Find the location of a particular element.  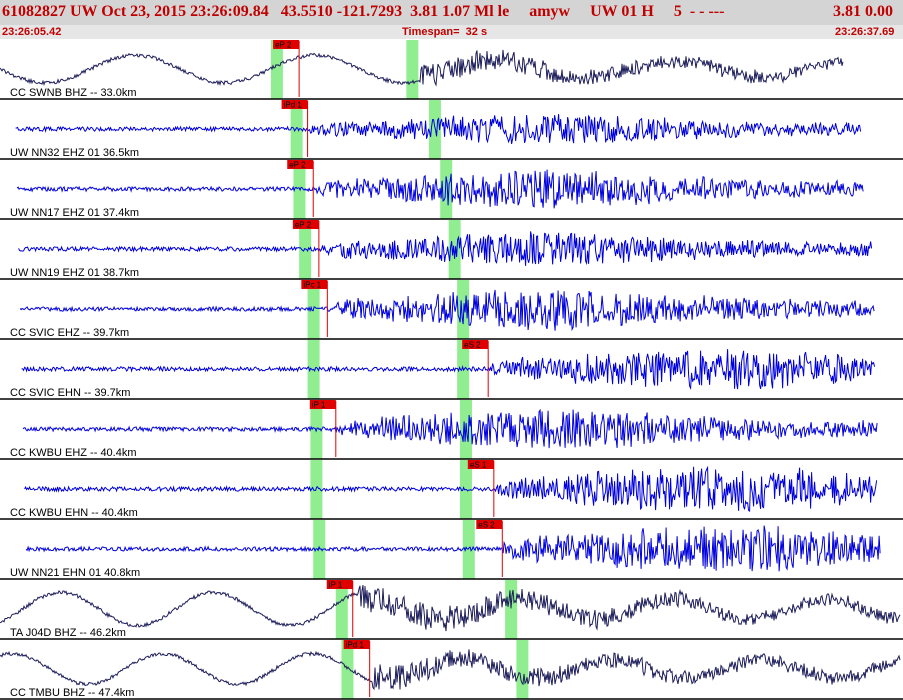

time-axis-bar: 23:26:05.42 Timespan= 32 s 23:26:37.69 is located at coordinates (451, 32).